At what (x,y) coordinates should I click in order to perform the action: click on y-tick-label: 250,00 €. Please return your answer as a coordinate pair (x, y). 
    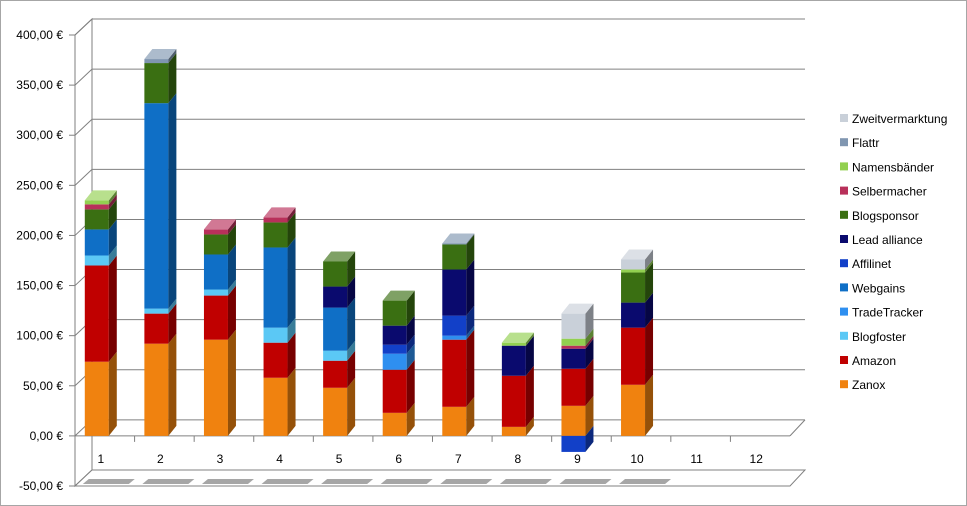
    Looking at the image, I should click on (39, 185).